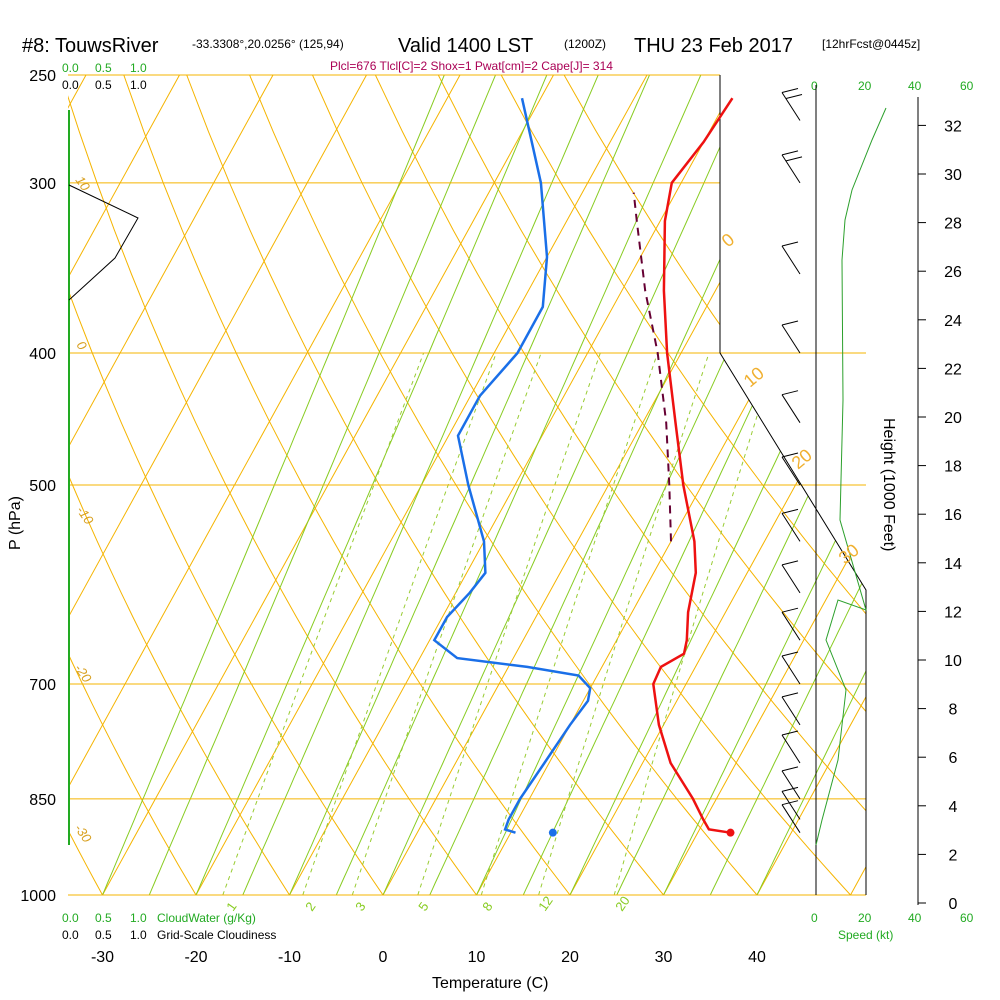 This screenshot has width=1000, height=1000. Describe the element at coordinates (953, 515) in the screenshot. I see `height-tick-label: 16` at that location.